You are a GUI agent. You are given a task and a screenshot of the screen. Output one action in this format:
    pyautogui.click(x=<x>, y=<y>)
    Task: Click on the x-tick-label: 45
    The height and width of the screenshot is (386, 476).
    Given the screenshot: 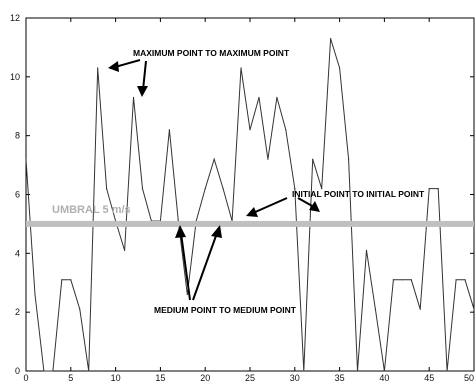 What is the action you would take?
    pyautogui.click(x=429, y=377)
    